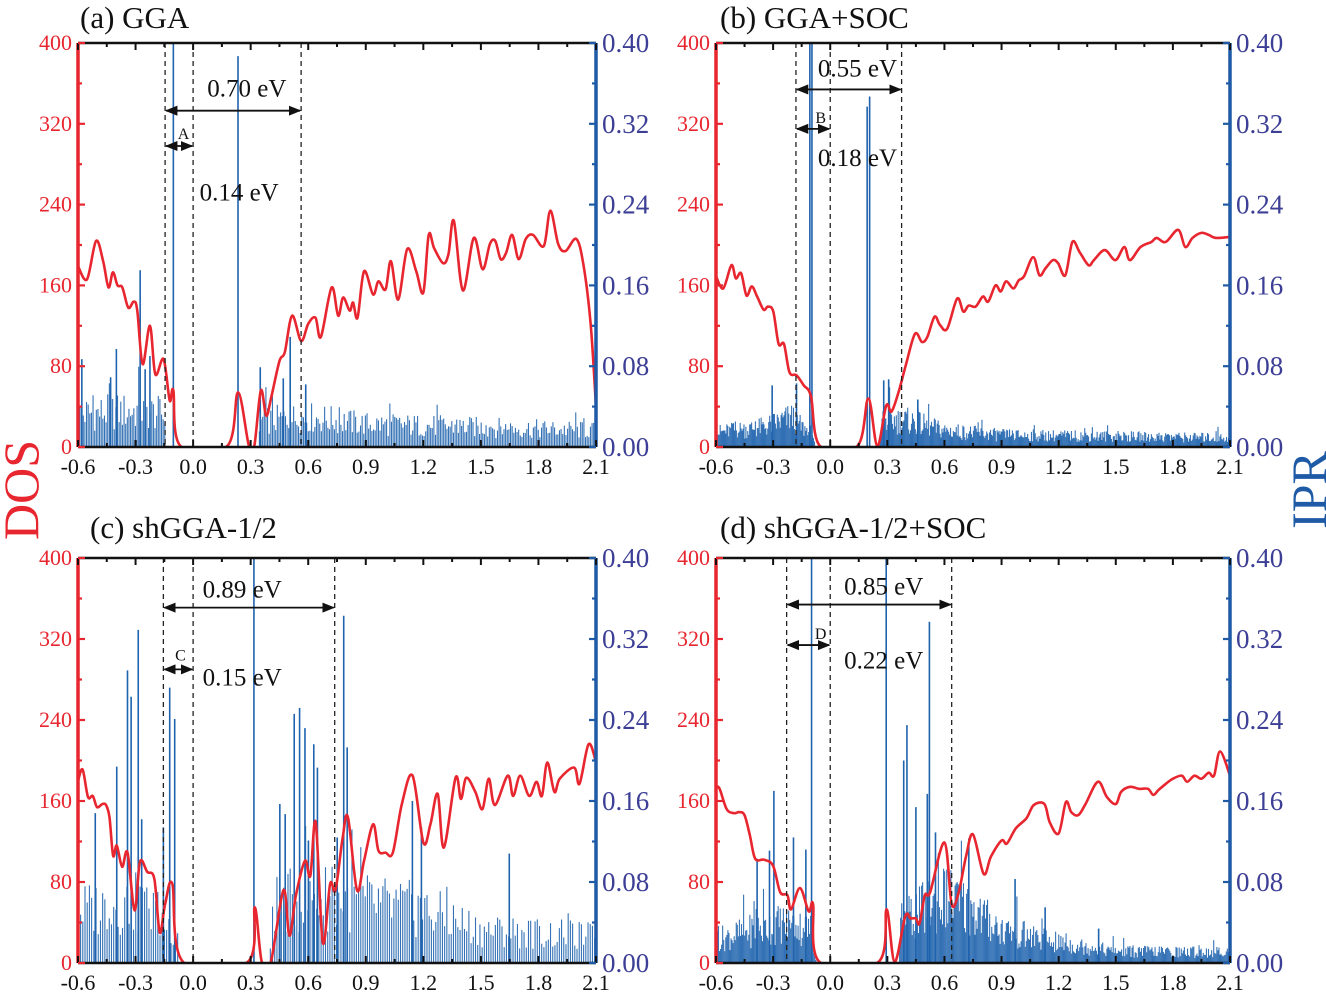  Describe the element at coordinates (821, 634) in the screenshot. I see `gap-annotation: D` at that location.